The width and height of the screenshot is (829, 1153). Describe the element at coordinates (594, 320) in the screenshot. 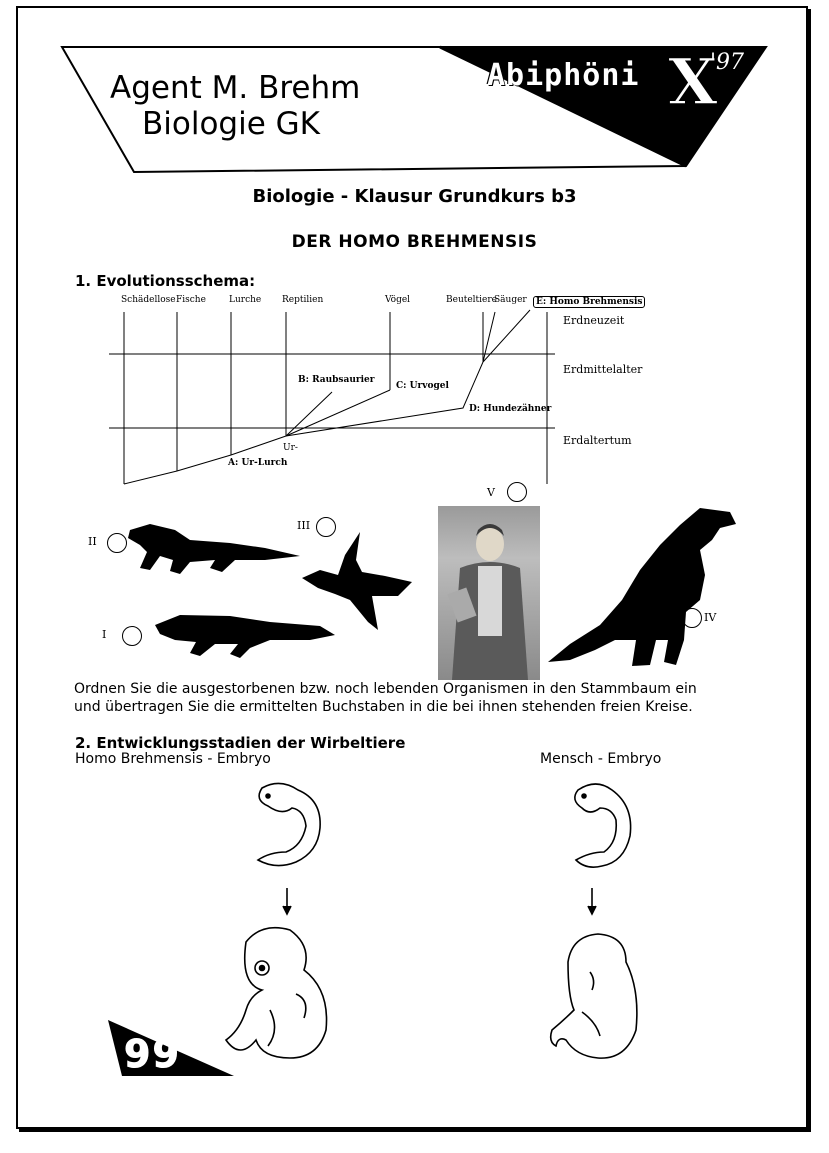

I see `era-erdneuzeit: Erdneuzeit` at that location.